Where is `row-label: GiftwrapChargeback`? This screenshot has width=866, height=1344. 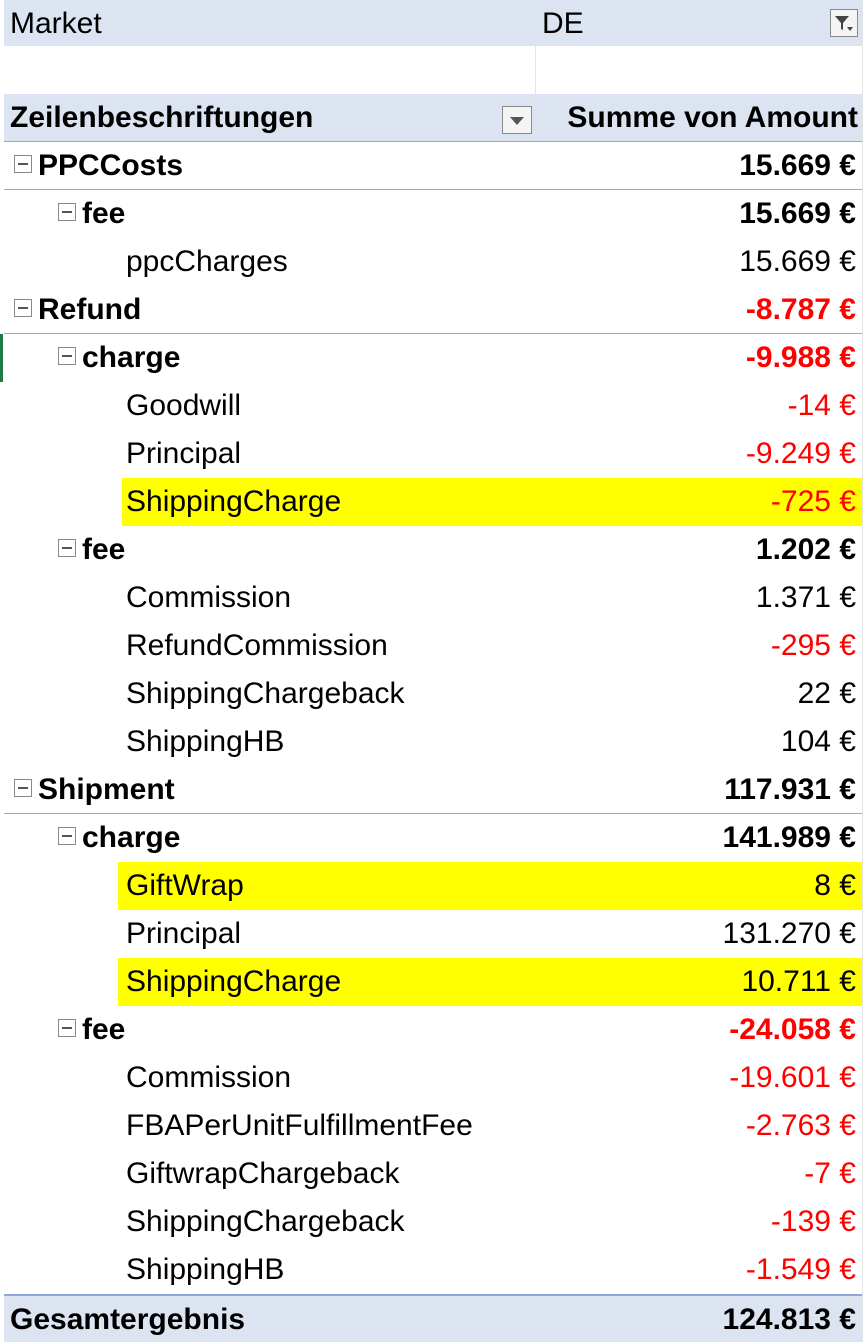 row-label: GiftwrapChargeback is located at coordinates (262, 1174).